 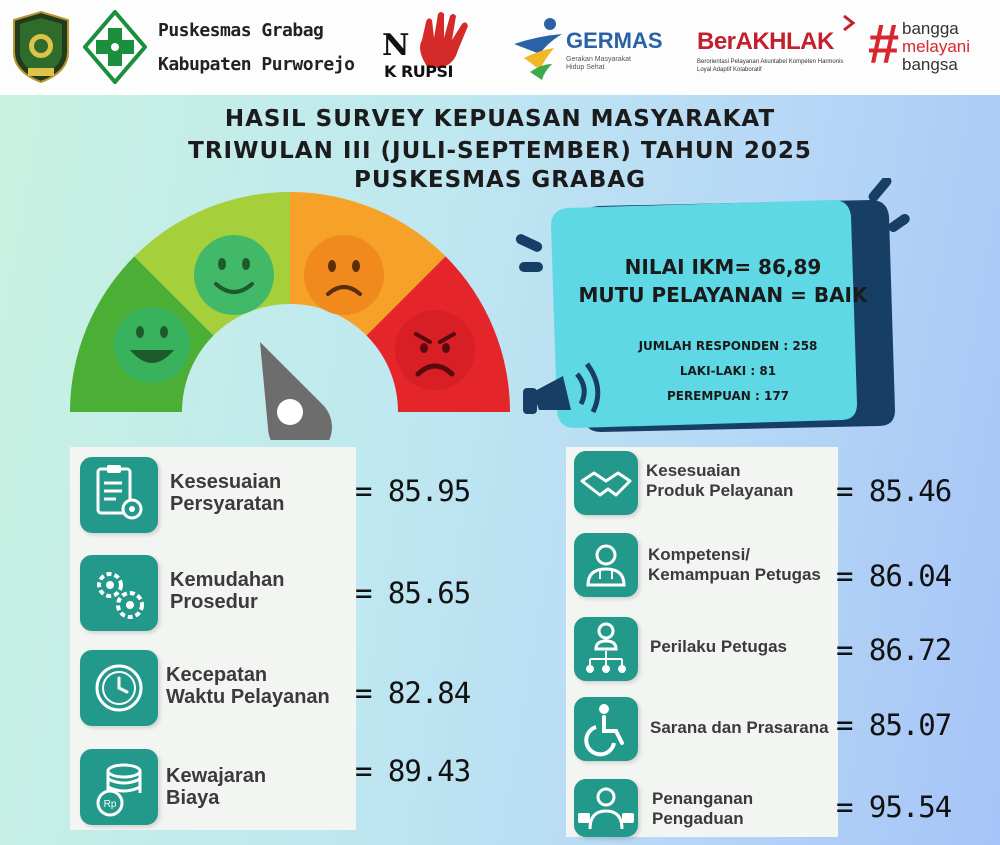 I want to click on no-korupsi-logo: N K RUPSI, so click(x=433, y=47).